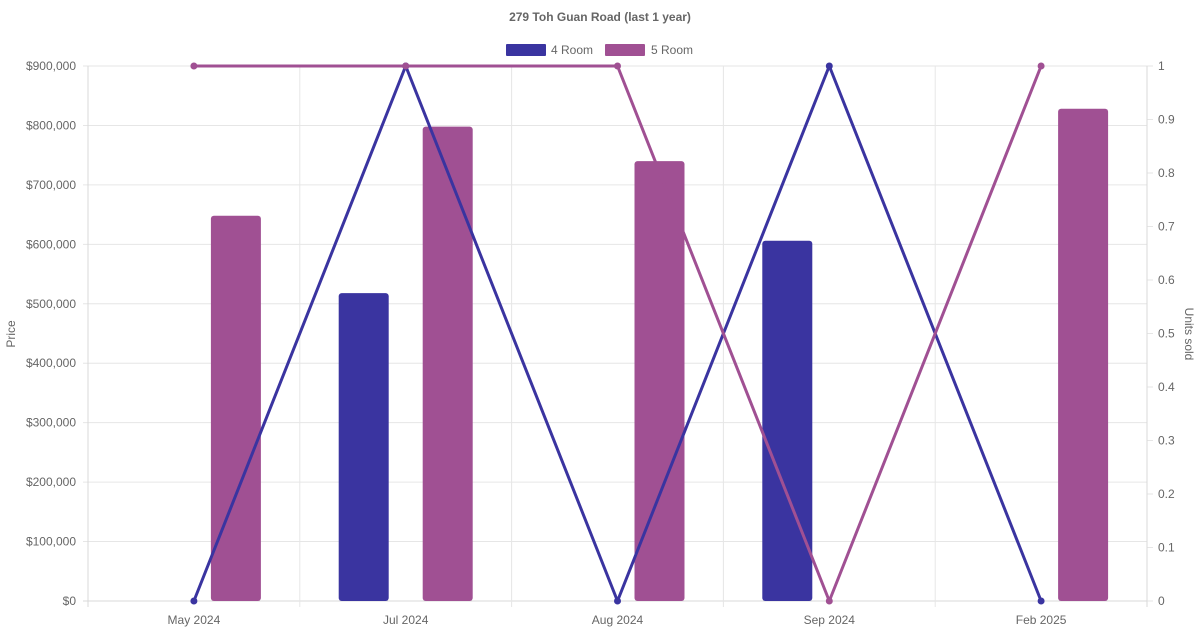 The width and height of the screenshot is (1200, 630). I want to click on x-tick-label: May 2024, so click(194, 620).